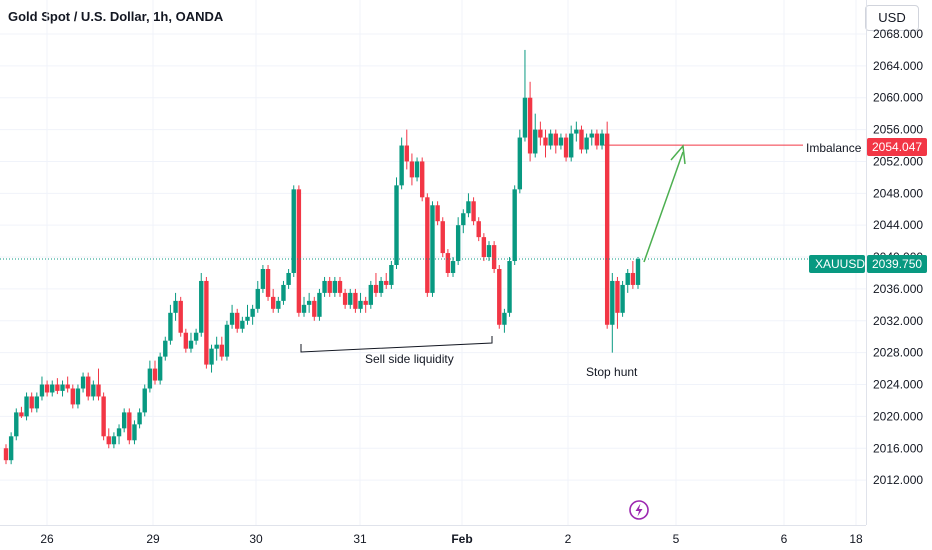 The width and height of the screenshot is (932, 550). What do you see at coordinates (898, 289) in the screenshot?
I see `y-tick-label: 2036.000` at bounding box center [898, 289].